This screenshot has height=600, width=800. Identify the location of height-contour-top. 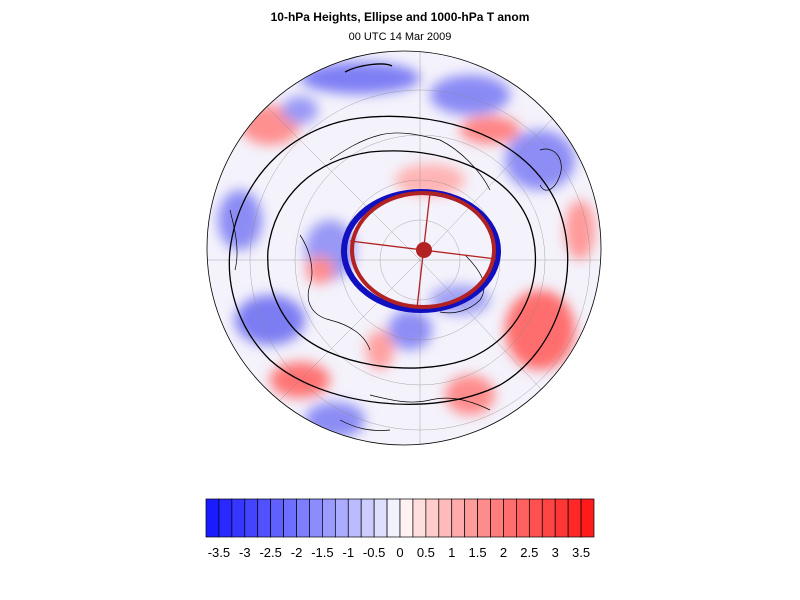
(368, 68).